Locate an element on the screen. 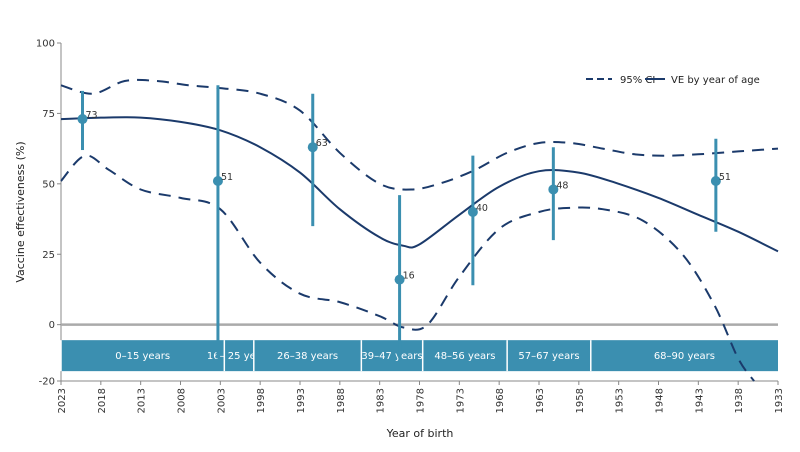 The image size is (800, 452). x-tick-label: 2008 is located at coordinates (182, 400).